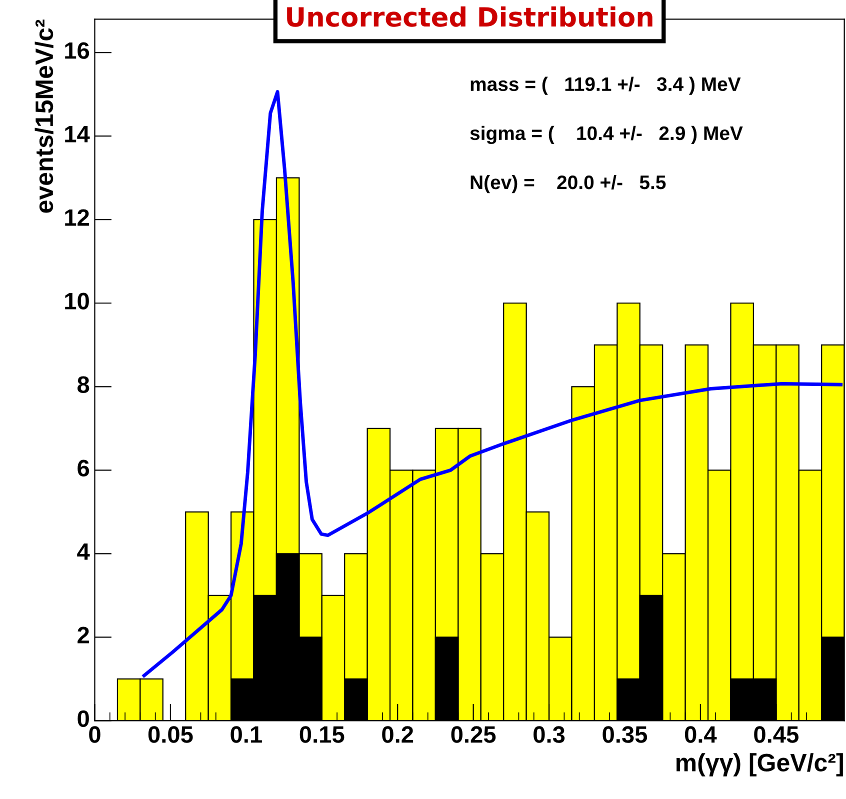 This screenshot has width=846, height=799. I want to click on x-tick-label: 0.2, so click(398, 734).